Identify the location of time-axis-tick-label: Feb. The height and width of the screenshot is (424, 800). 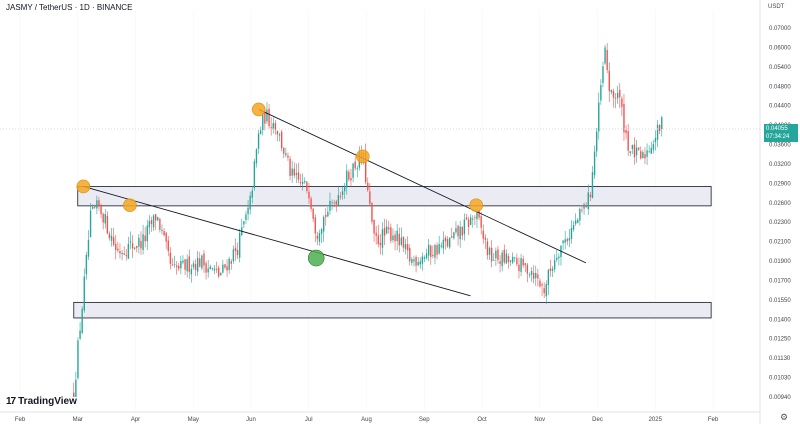
(713, 420).